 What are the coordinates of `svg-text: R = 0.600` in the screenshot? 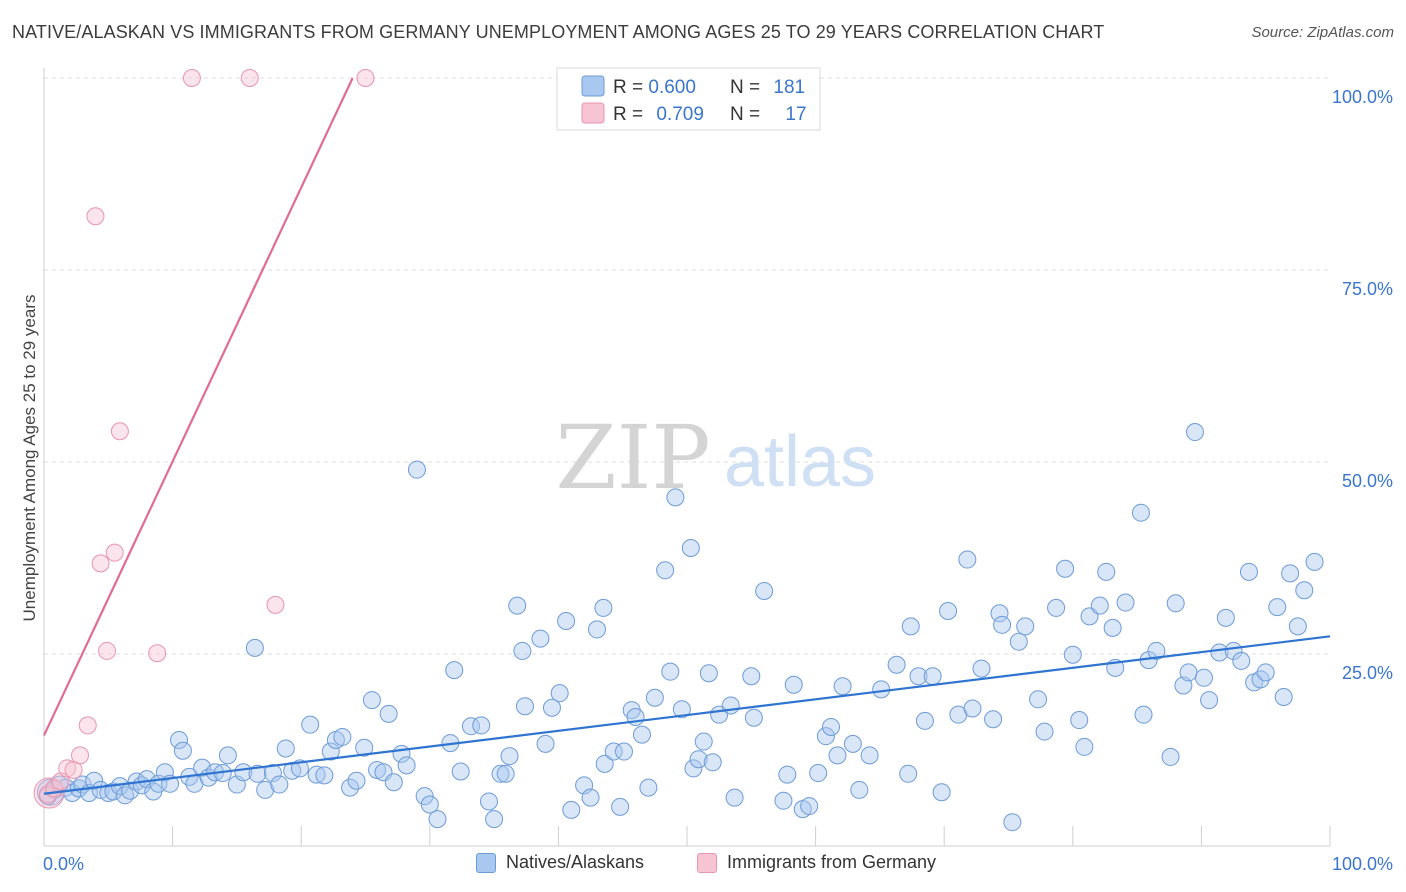 It's located at (654, 87).